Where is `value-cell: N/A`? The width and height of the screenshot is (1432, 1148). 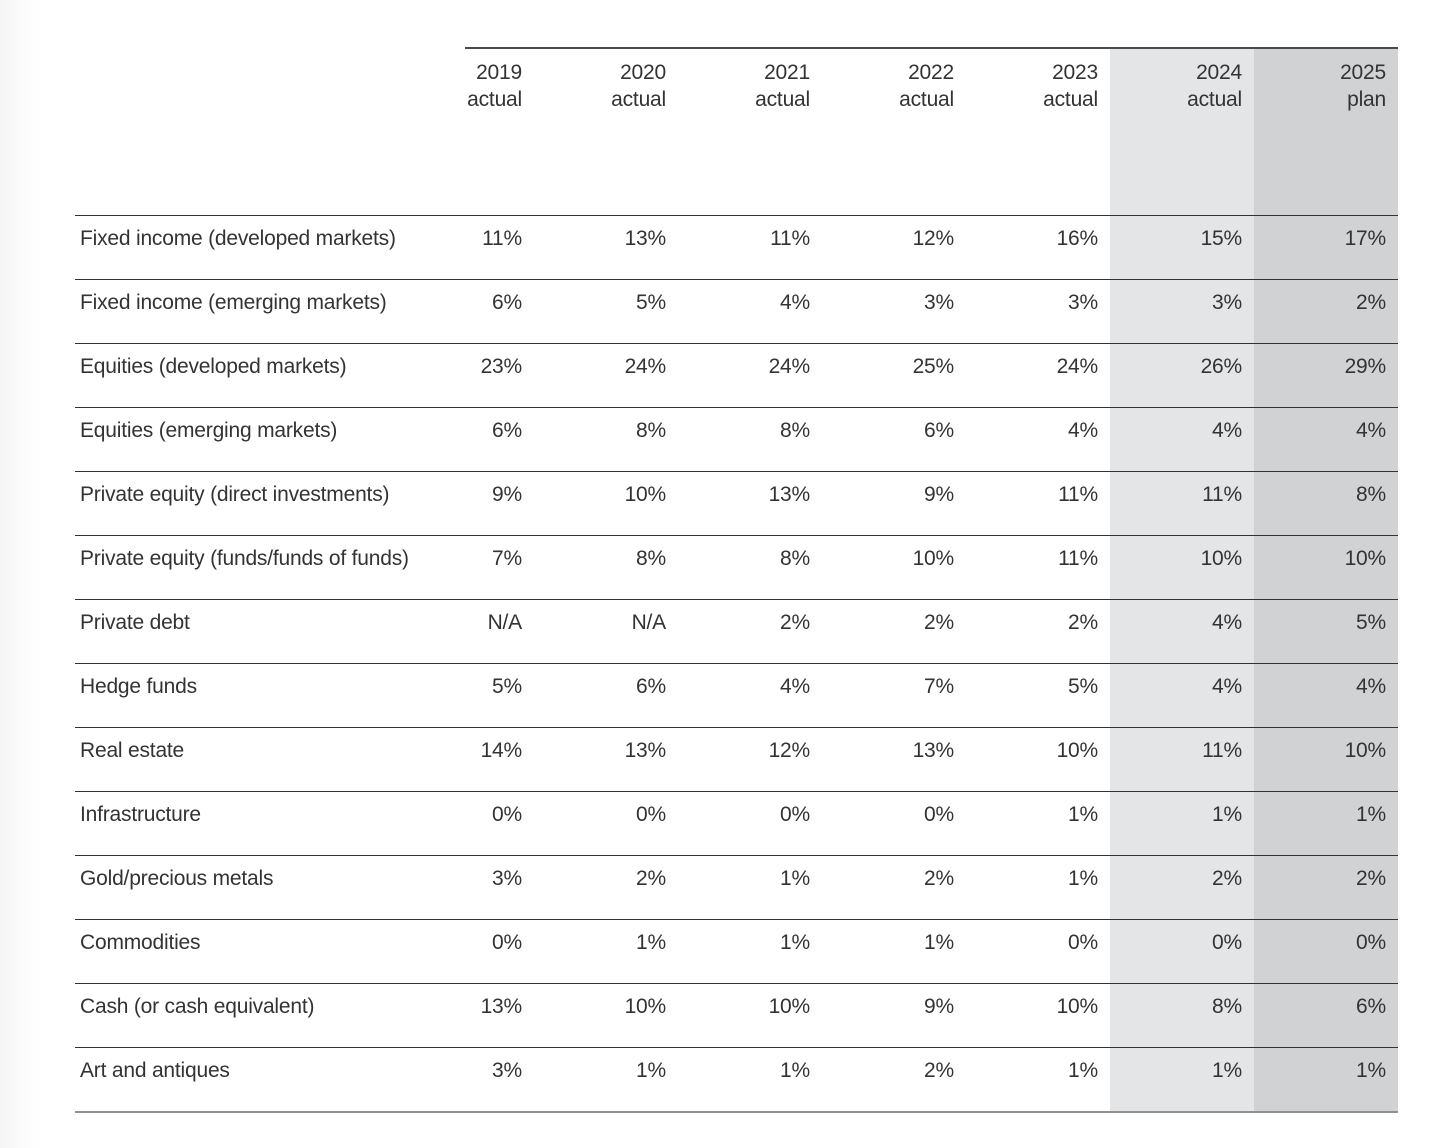 value-cell: N/A is located at coordinates (606, 630).